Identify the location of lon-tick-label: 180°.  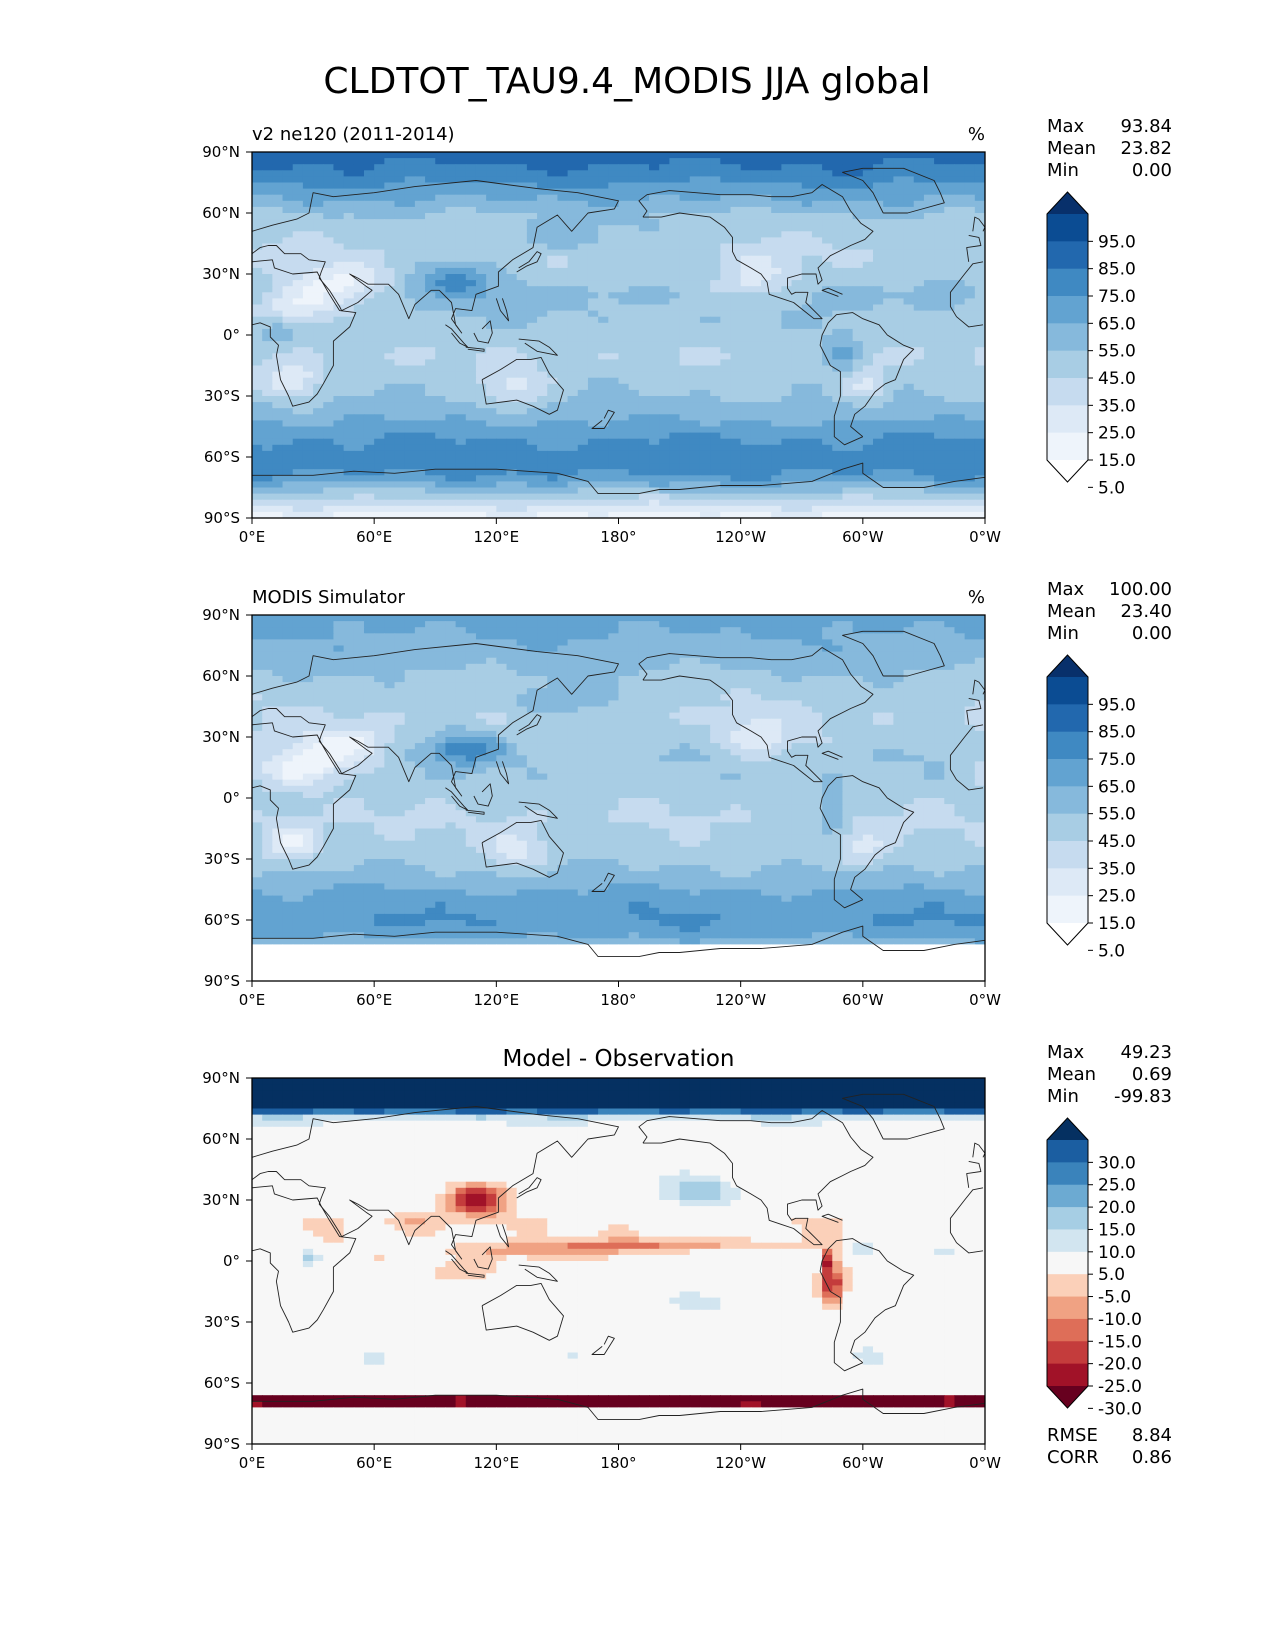
(618, 1000).